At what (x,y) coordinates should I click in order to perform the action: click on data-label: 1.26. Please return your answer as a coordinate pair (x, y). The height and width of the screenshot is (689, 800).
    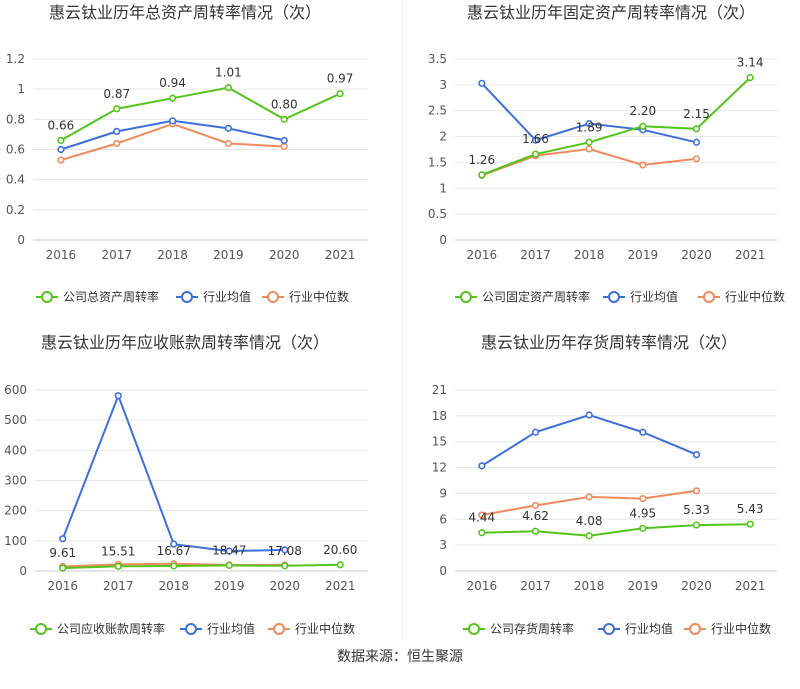
    Looking at the image, I should click on (481, 160).